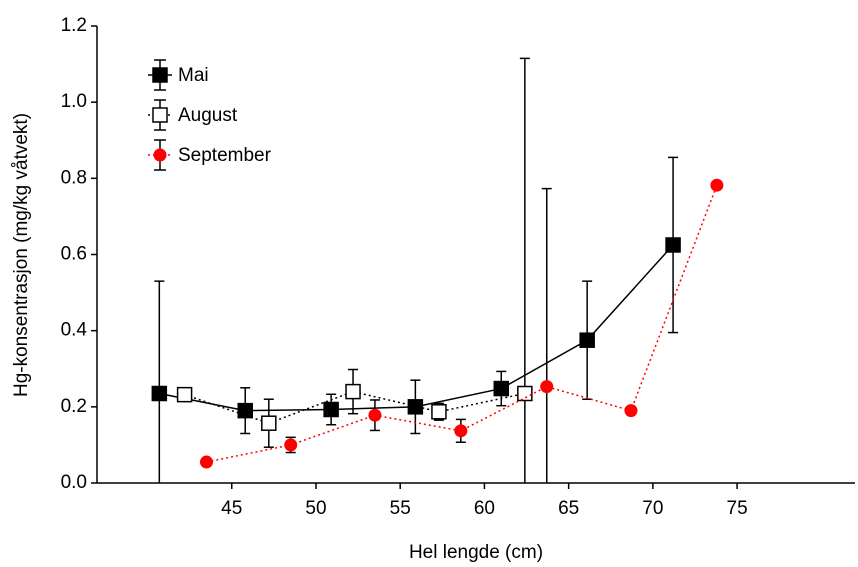 This screenshot has height=567, width=858. I want to click on x-axis-label: Hel lengde (cm), so click(476, 552).